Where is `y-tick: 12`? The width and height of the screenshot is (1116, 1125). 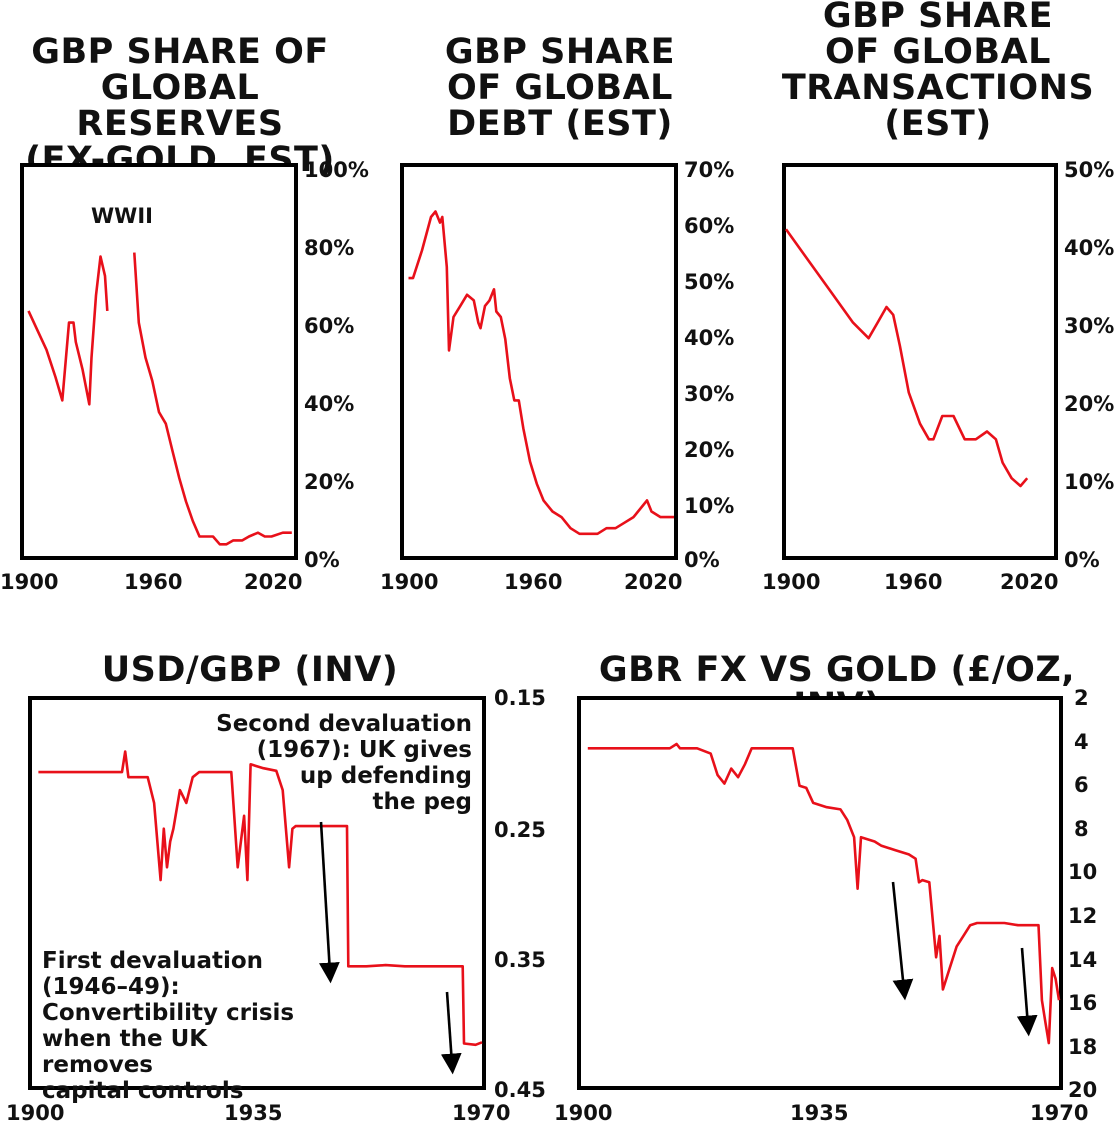
y-tick: 12 is located at coordinates (1083, 916).